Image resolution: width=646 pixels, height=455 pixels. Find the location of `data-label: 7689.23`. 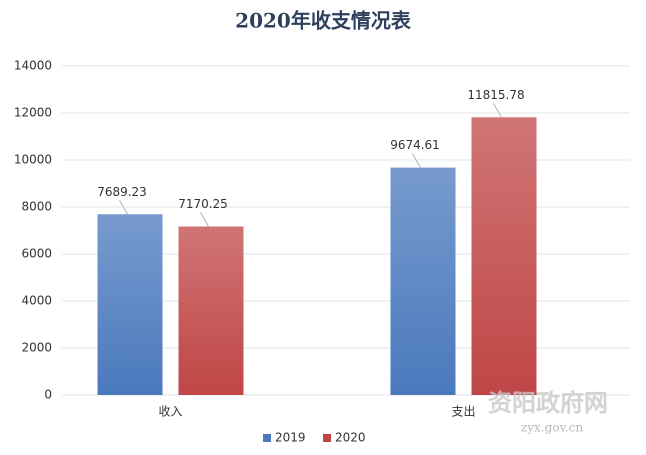

data-label: 7689.23 is located at coordinates (122, 192).